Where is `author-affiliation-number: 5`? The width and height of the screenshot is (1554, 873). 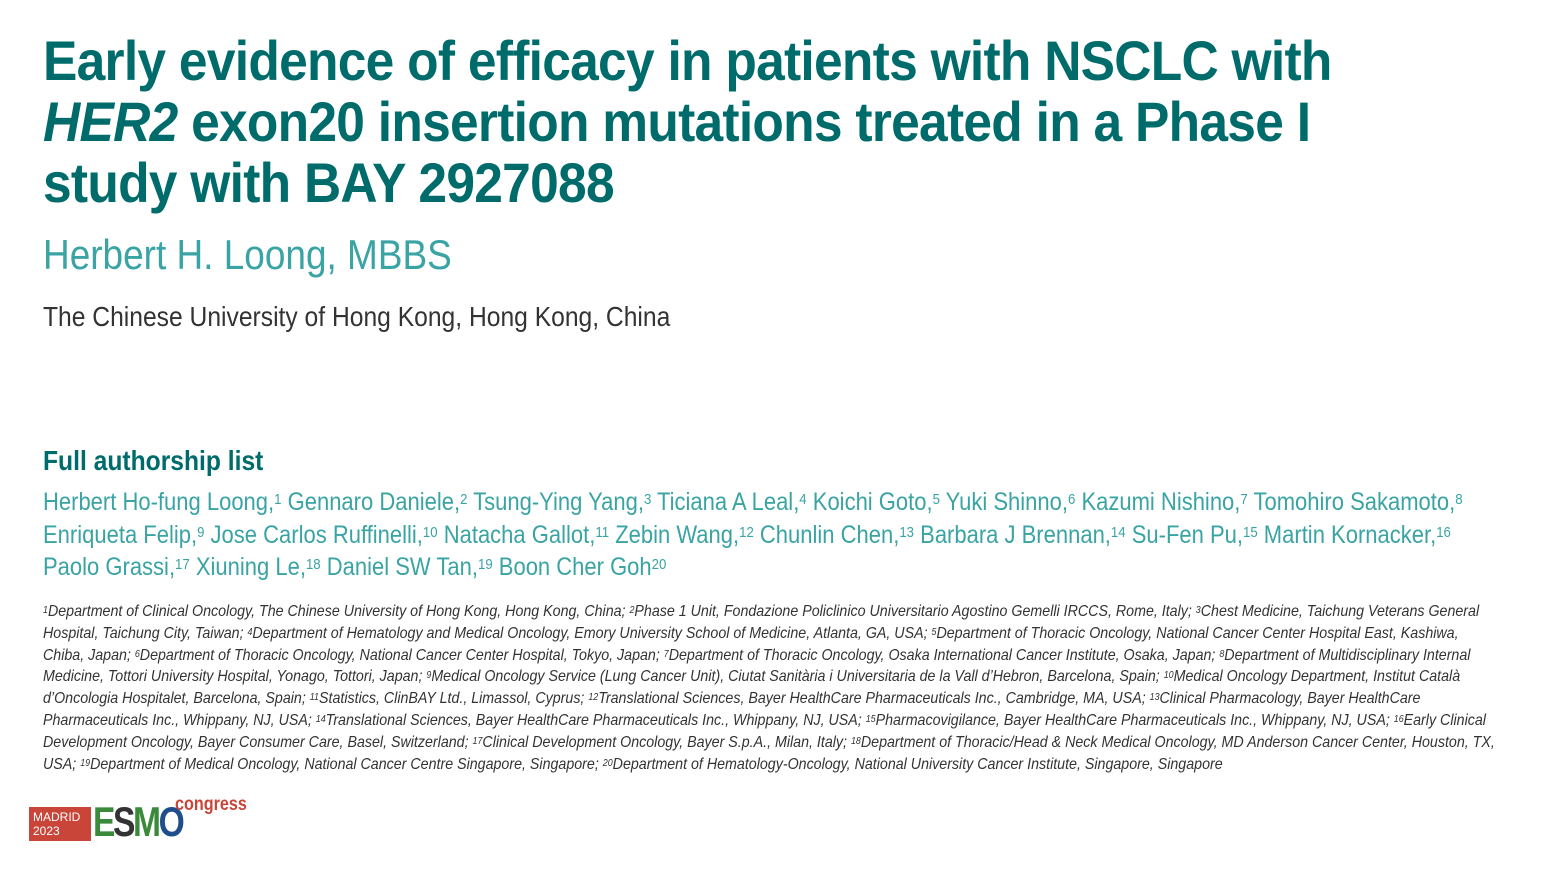 author-affiliation-number: 5 is located at coordinates (936, 499).